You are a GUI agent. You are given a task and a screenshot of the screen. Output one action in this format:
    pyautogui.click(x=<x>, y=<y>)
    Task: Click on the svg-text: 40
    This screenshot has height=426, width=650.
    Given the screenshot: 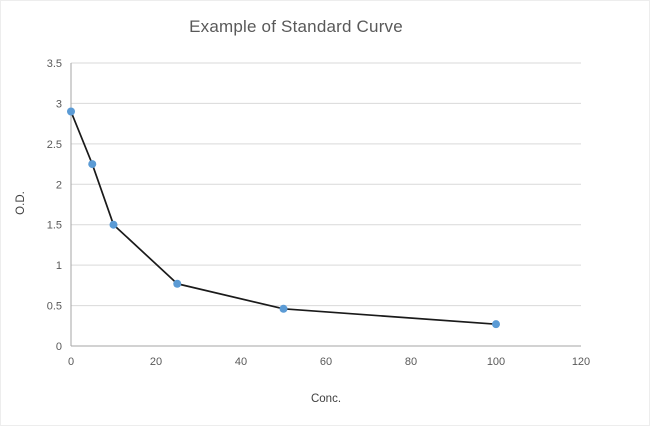 What is the action you would take?
    pyautogui.click(x=241, y=362)
    